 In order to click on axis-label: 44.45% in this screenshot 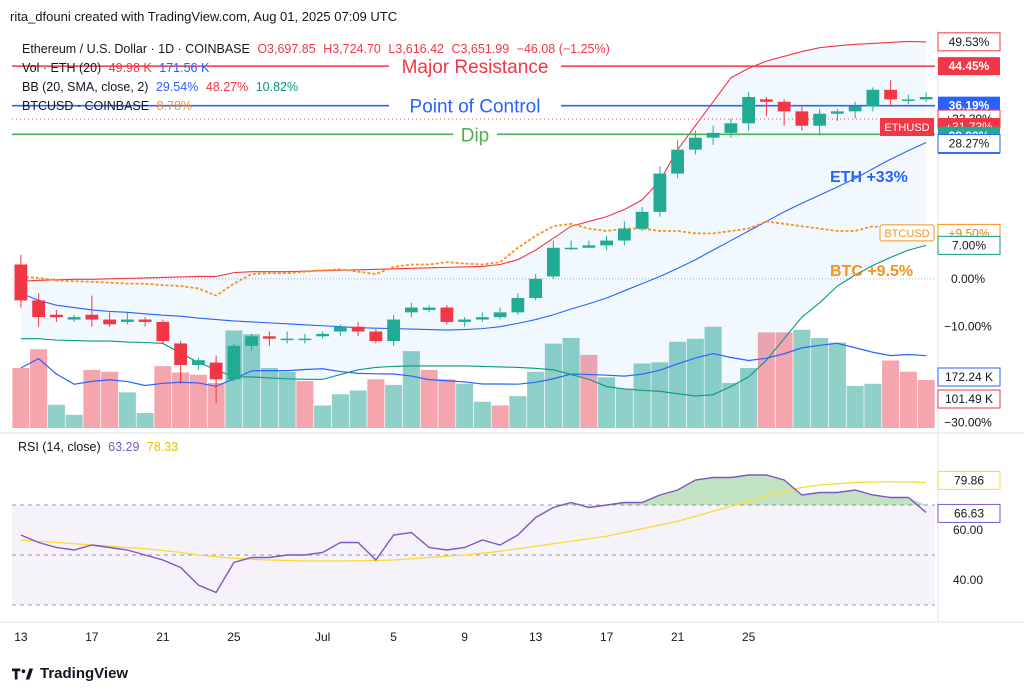, I will do `click(969, 66)`.